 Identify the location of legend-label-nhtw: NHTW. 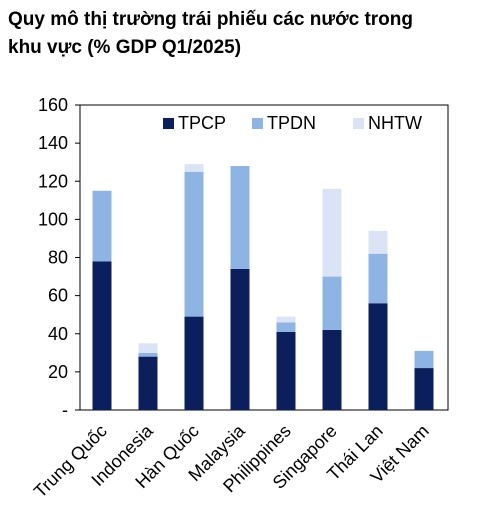
(395, 123).